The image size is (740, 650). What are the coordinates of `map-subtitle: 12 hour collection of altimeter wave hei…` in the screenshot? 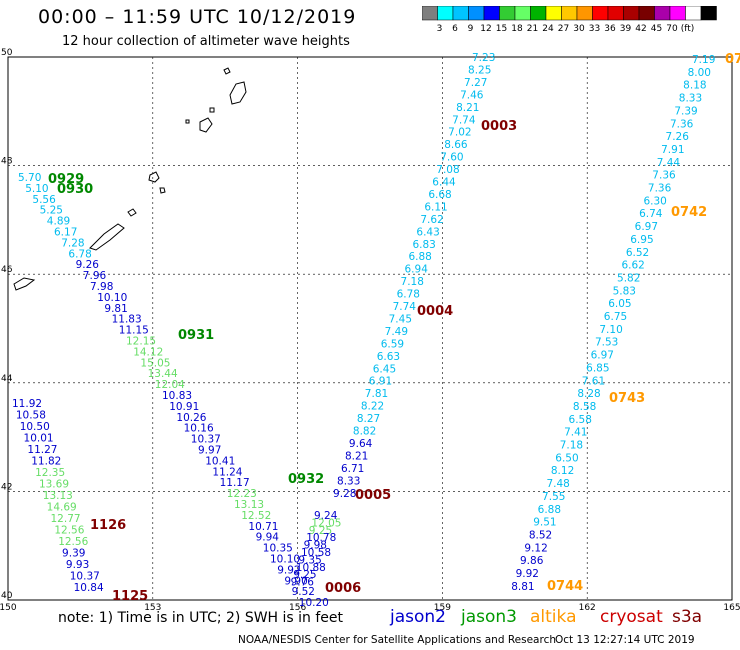 It's located at (206, 41).